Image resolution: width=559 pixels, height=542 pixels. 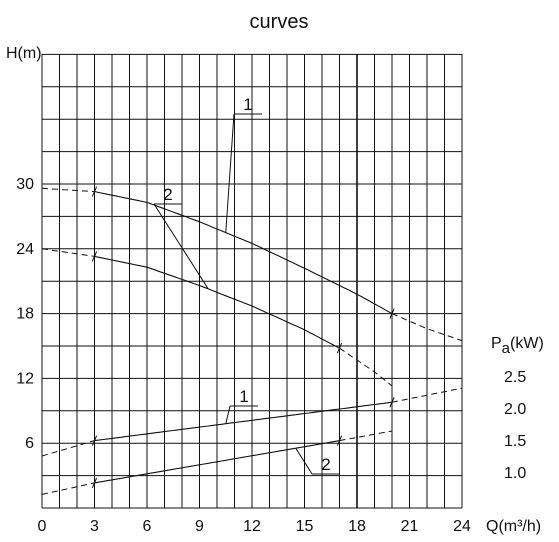 What do you see at coordinates (25, 378) in the screenshot?
I see `left-tick-label: 12` at bounding box center [25, 378].